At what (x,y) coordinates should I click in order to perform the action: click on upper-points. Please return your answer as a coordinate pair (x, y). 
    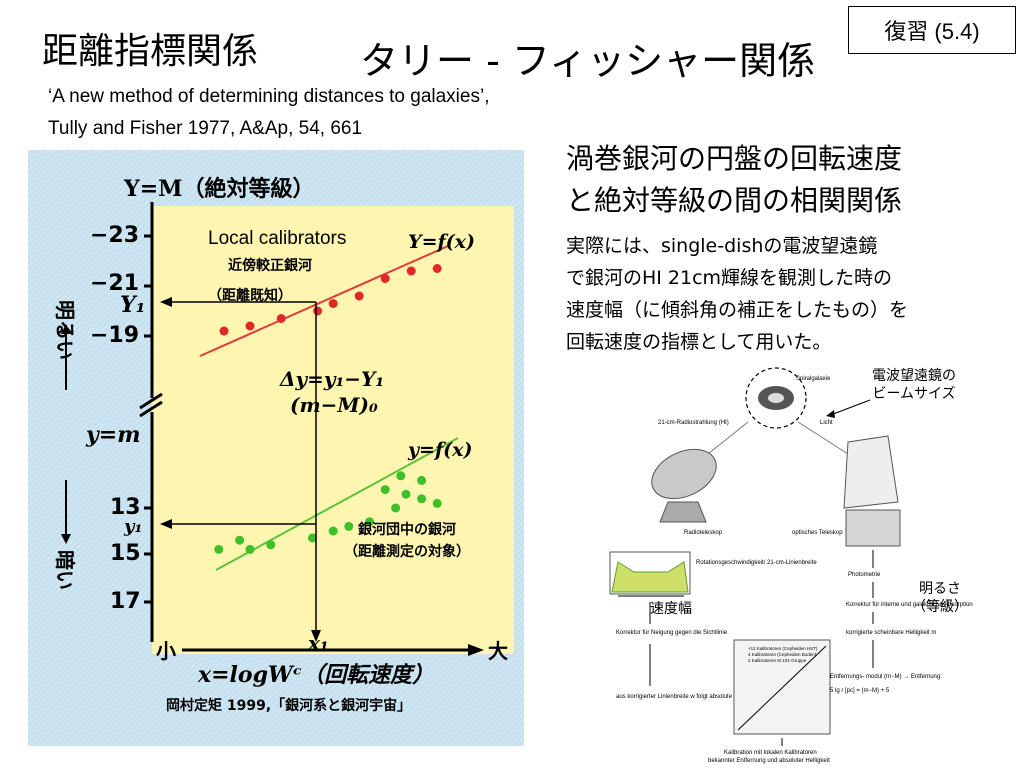
    Looking at the image, I should click on (330, 300).